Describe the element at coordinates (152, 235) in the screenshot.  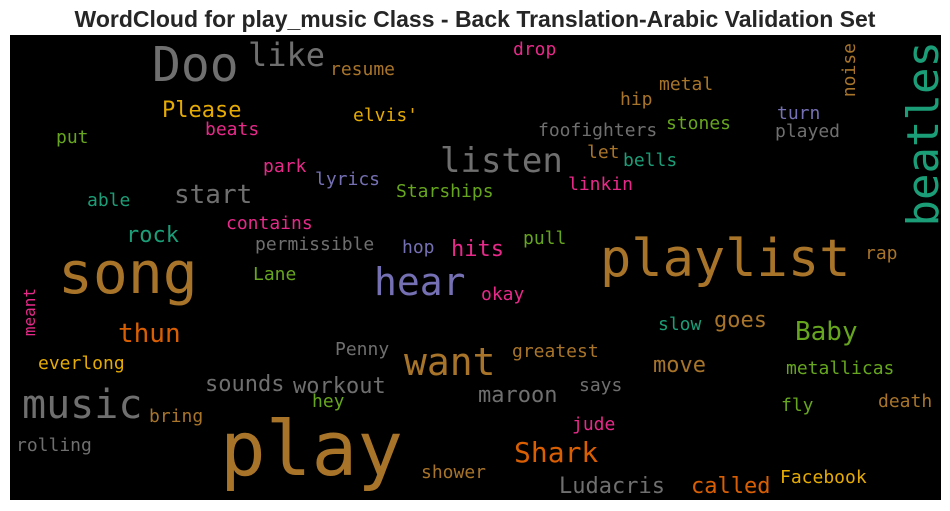
I see `word-rock: rock` at that location.